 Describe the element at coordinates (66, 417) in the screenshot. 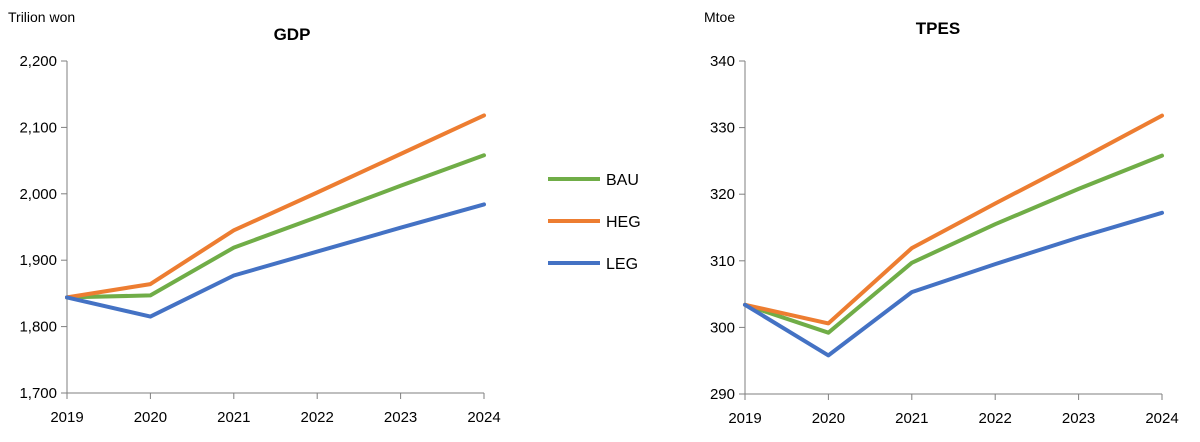

I see `gdp-x-tick-label: 2019` at that location.